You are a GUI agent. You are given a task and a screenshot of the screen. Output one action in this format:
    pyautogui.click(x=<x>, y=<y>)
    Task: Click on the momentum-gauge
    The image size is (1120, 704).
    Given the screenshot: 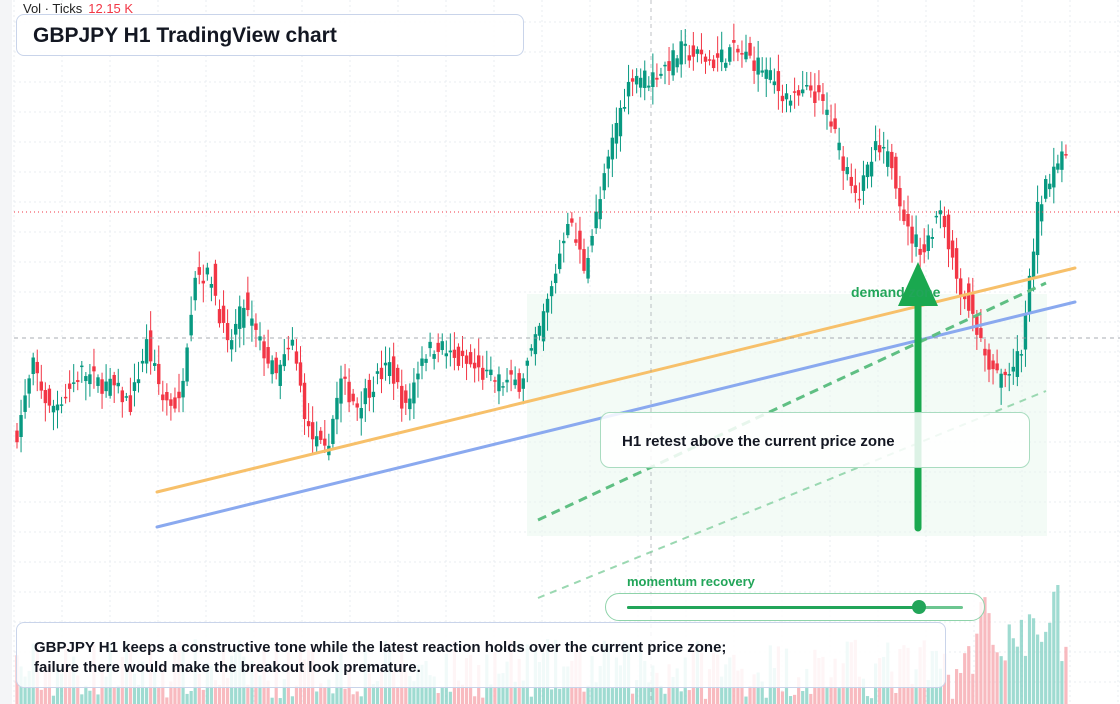 What is the action you would take?
    pyautogui.click(x=795, y=607)
    